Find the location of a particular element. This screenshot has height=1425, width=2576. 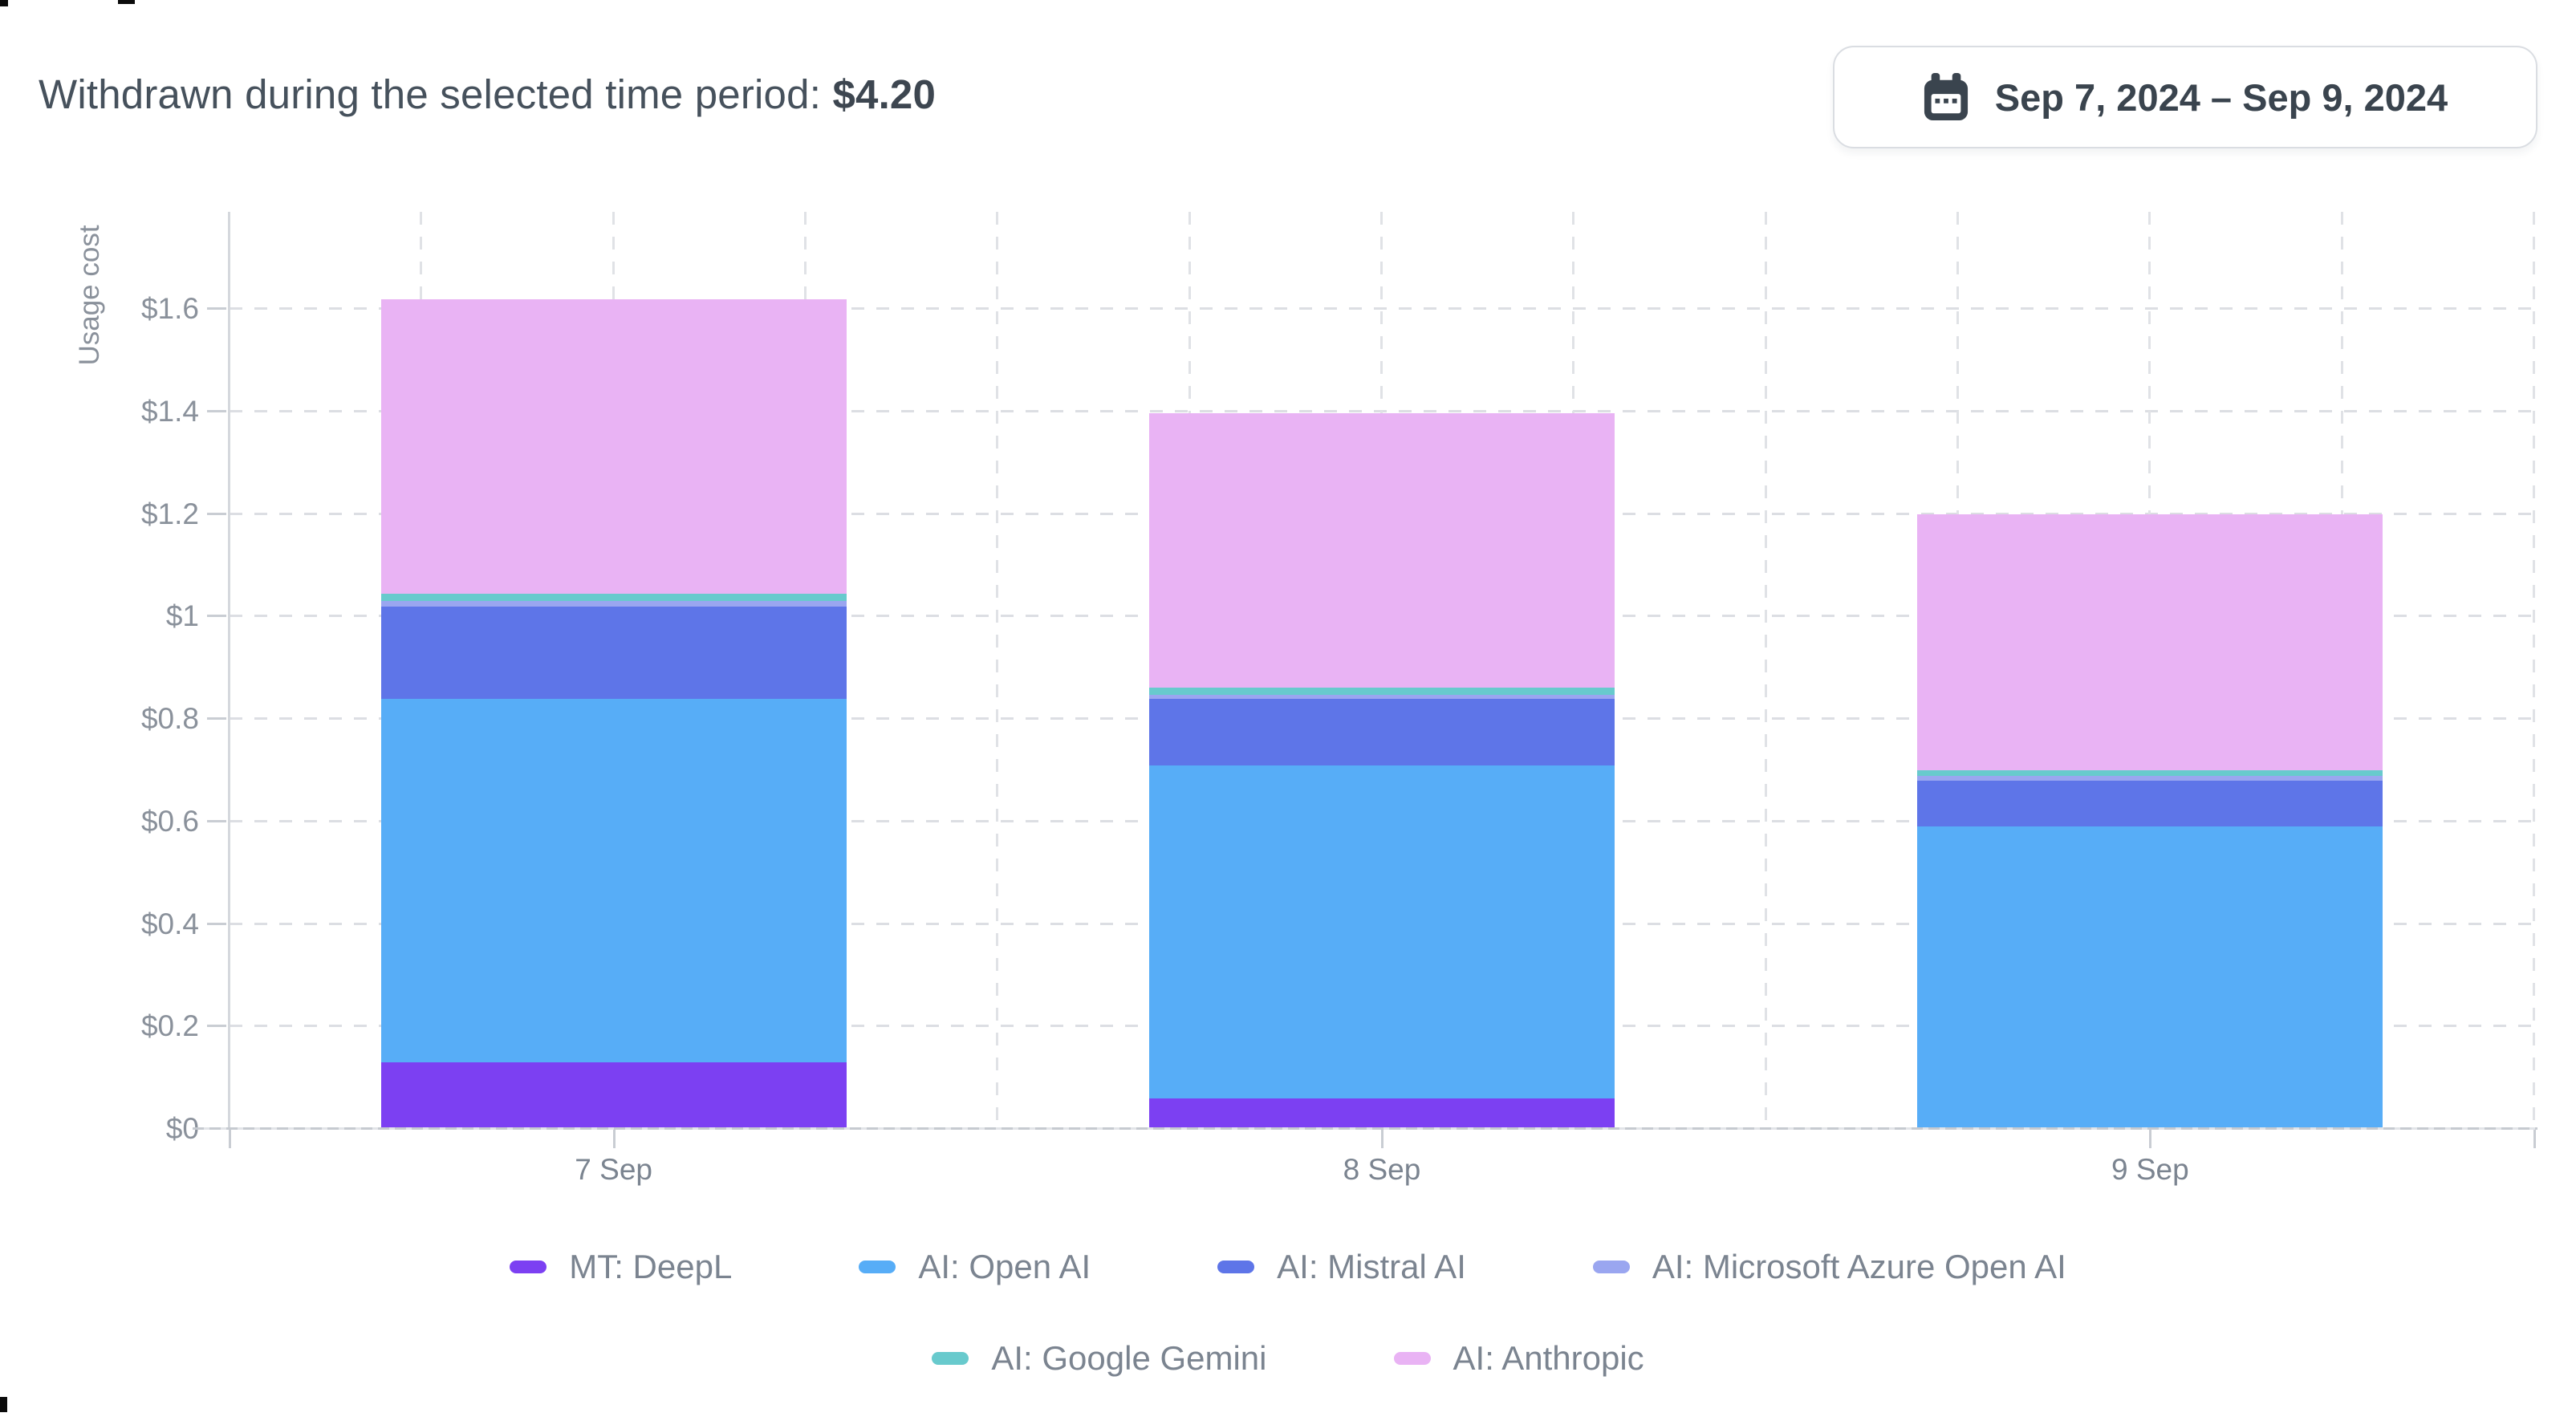

legend-item-ai-anthropic: AI: Anthropic is located at coordinates (1518, 1359).